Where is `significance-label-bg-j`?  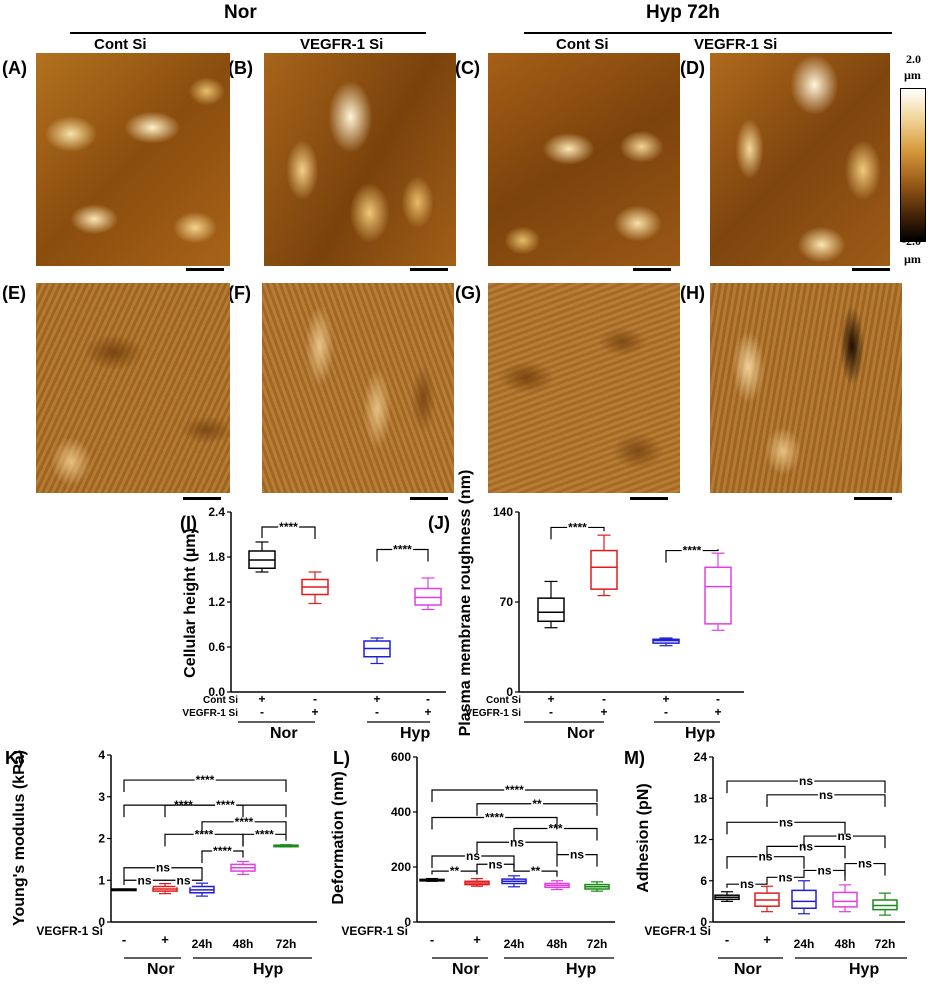 significance-label-bg-j is located at coordinates (692, 550).